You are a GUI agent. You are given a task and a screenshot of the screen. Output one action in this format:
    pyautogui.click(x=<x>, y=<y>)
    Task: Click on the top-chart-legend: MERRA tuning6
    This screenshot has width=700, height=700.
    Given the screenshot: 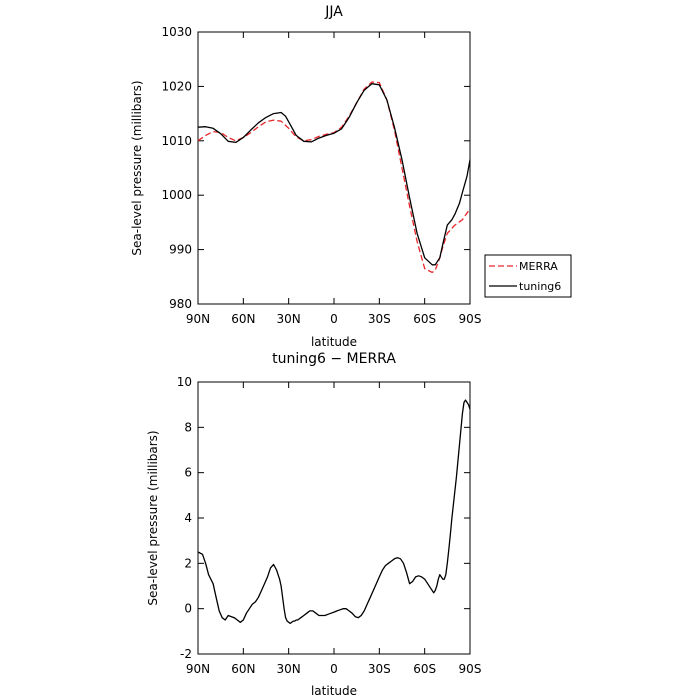 What is the action you would take?
    pyautogui.click(x=528, y=276)
    